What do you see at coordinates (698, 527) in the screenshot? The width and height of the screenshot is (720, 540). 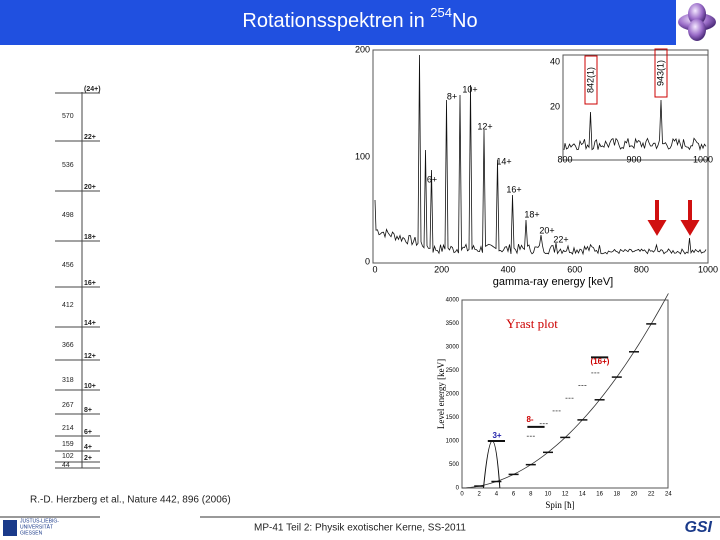 I see `gsi-logo: GSI` at bounding box center [698, 527].